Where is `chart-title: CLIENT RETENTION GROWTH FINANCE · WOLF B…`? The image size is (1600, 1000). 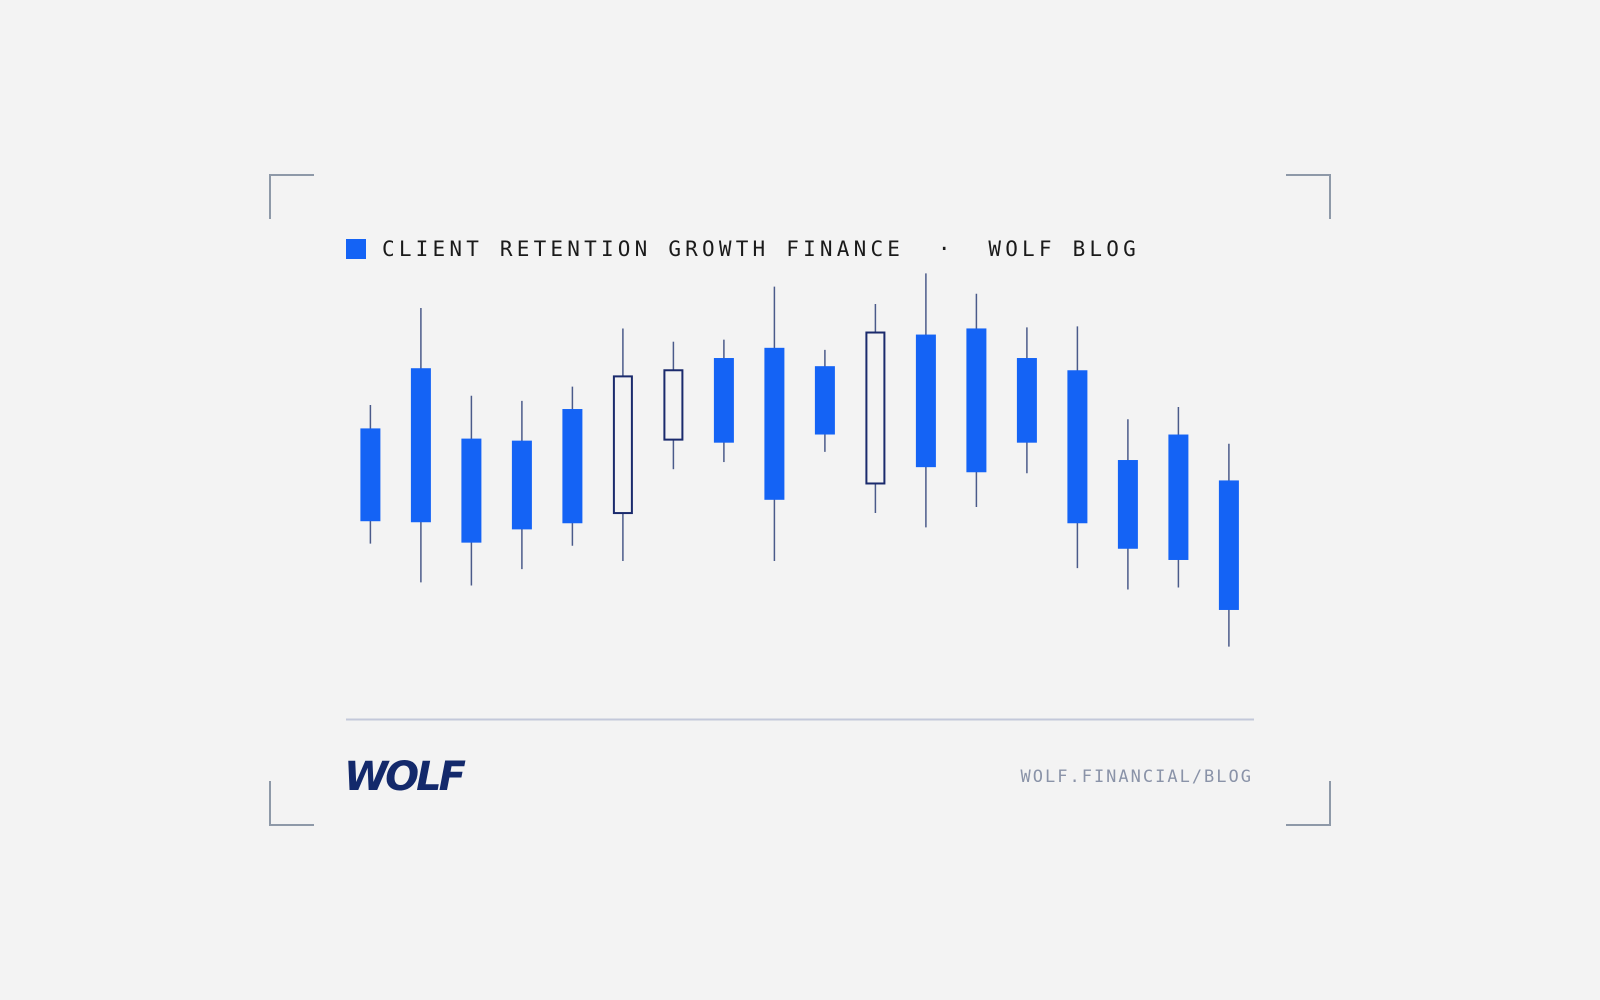 chart-title: CLIENT RETENTION GROWTH FINANCE · WOLF B… is located at coordinates (761, 249).